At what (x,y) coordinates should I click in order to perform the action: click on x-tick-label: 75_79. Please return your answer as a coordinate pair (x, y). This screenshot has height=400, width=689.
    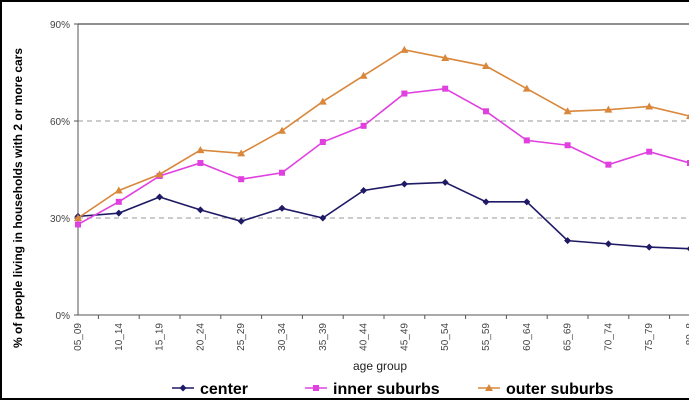
    Looking at the image, I should click on (649, 337).